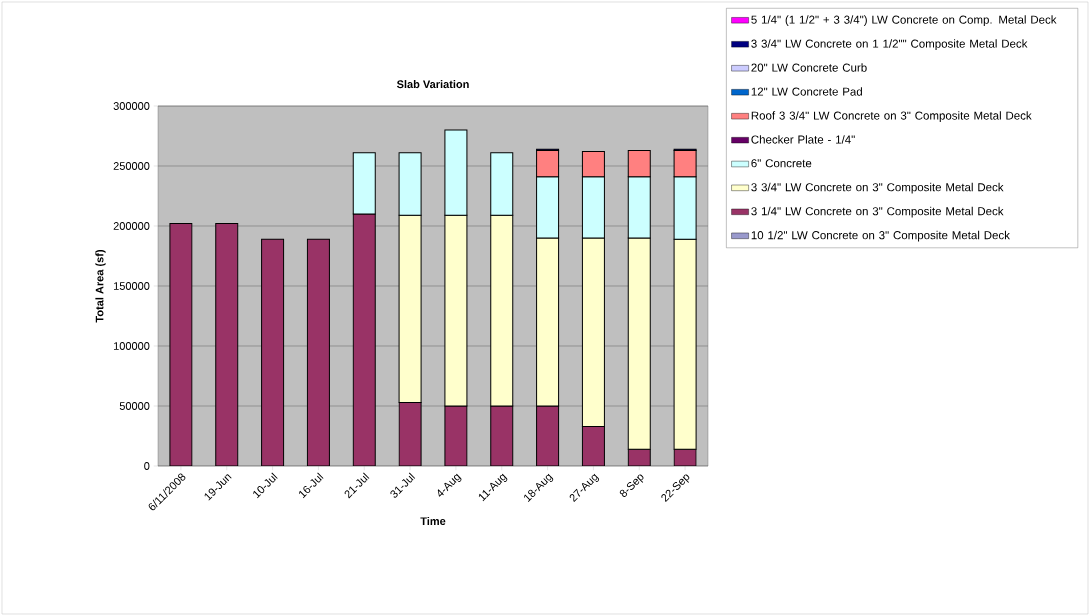  I want to click on y-axis-title: Total Area (sf), so click(100, 286).